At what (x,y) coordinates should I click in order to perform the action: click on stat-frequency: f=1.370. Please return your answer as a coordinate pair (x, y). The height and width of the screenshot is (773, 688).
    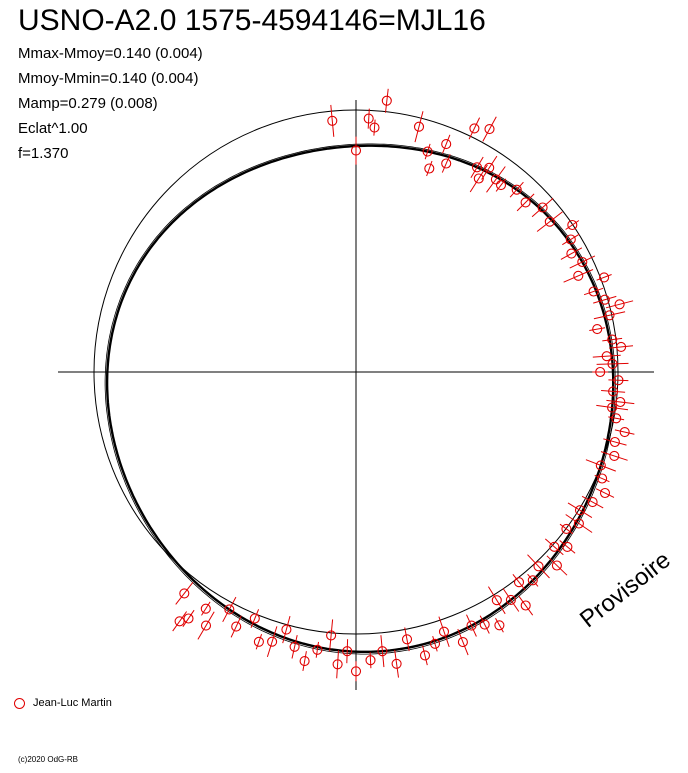
    Looking at the image, I should click on (43, 153).